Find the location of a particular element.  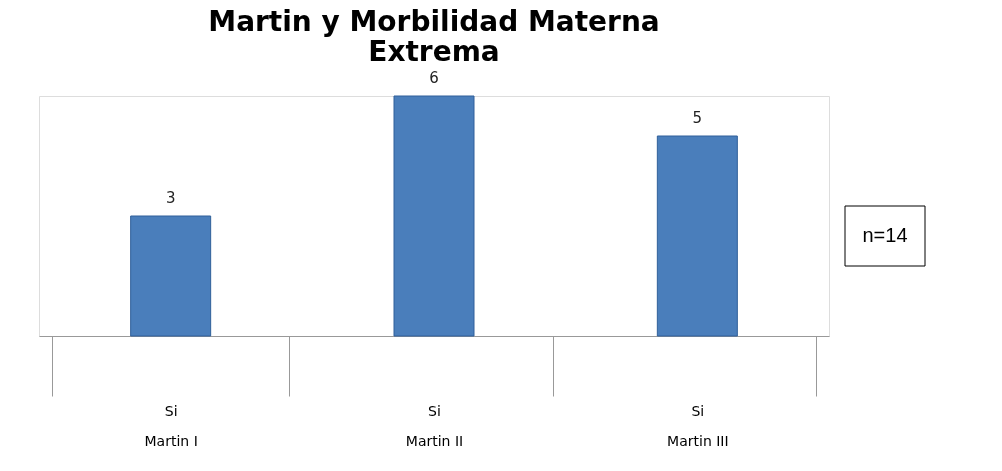

data-label: 3 is located at coordinates (170, 198).